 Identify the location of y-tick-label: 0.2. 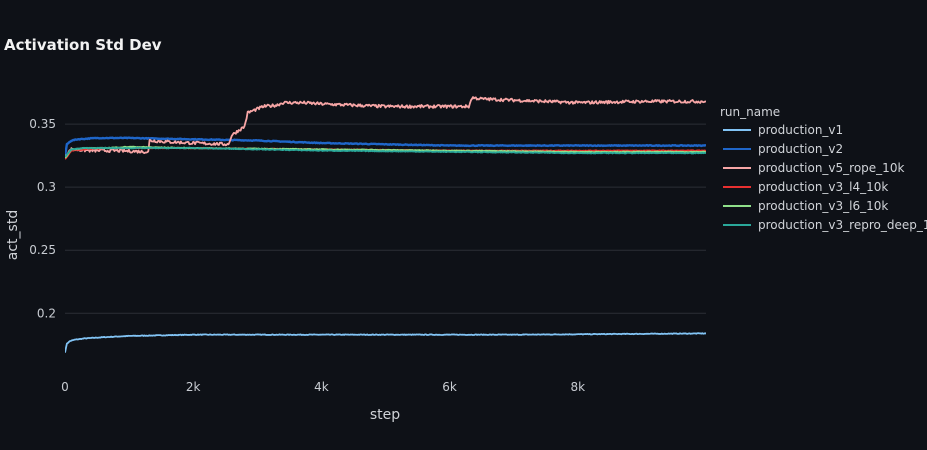
(46, 313).